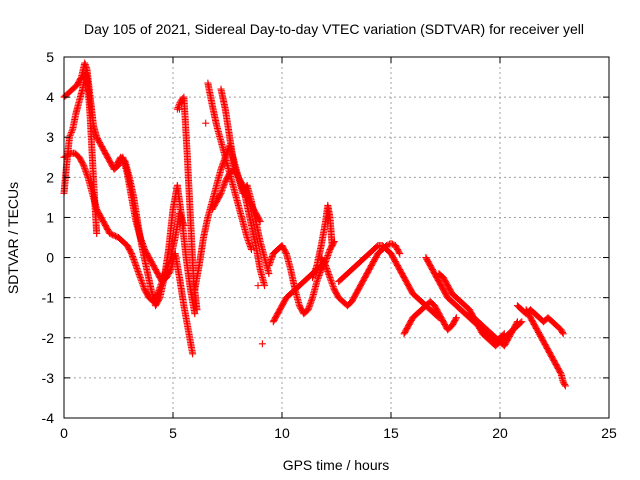 The image size is (640, 480). What do you see at coordinates (50, 97) in the screenshot?
I see `y-tick-label: 4` at bounding box center [50, 97].